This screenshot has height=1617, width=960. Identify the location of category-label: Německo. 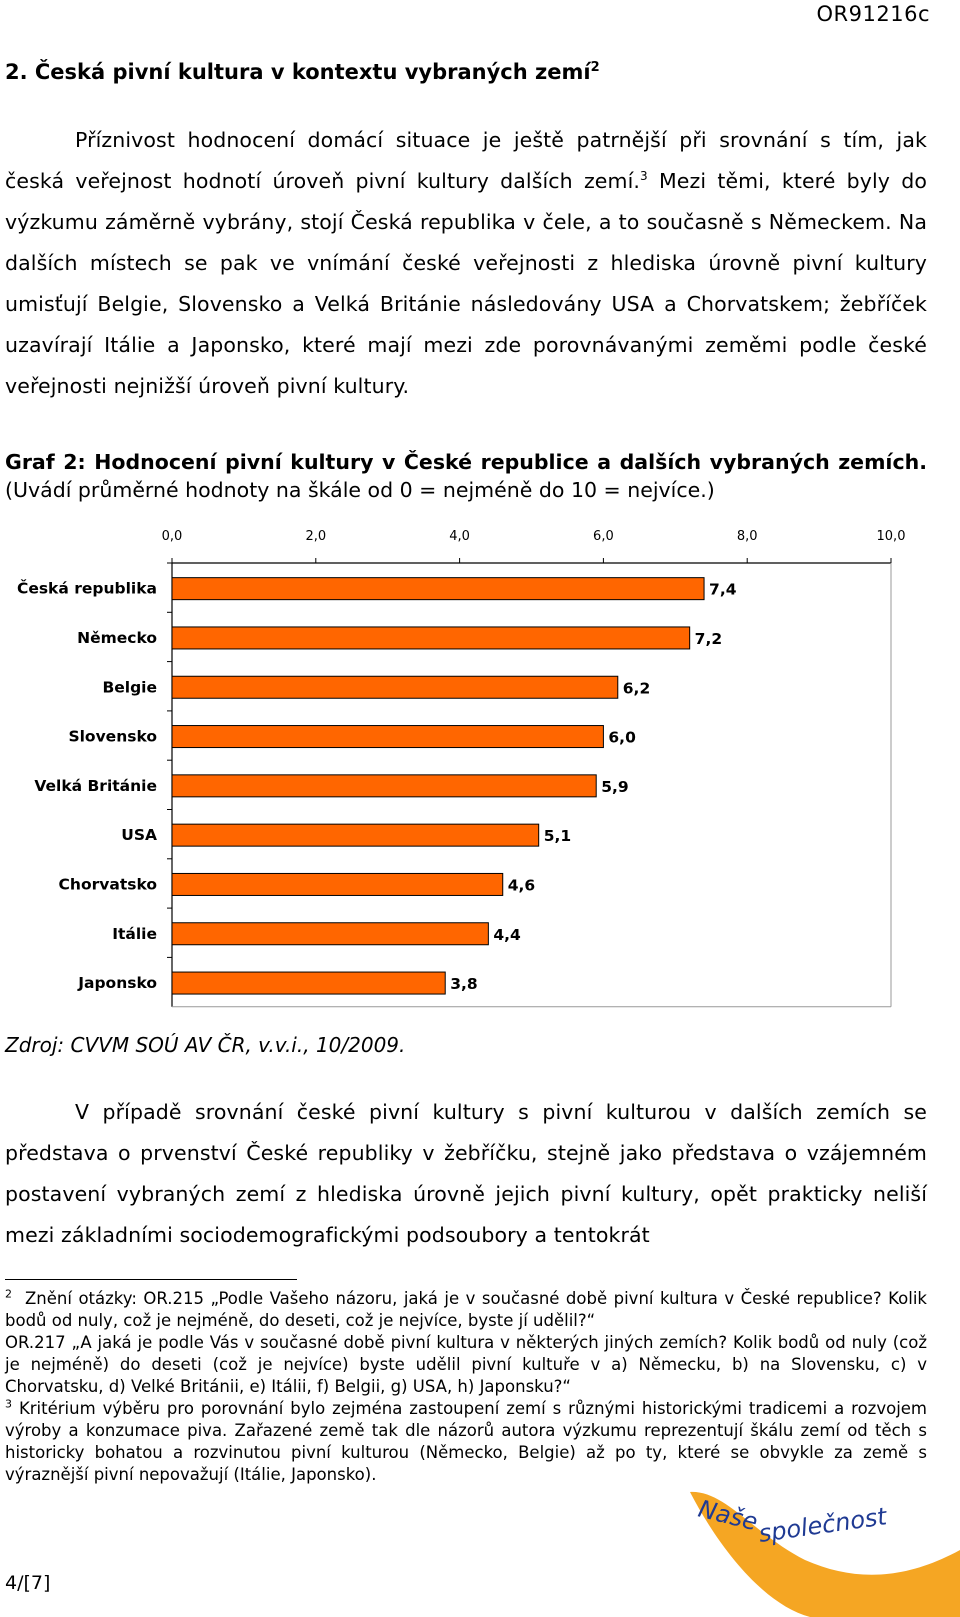
(117, 638).